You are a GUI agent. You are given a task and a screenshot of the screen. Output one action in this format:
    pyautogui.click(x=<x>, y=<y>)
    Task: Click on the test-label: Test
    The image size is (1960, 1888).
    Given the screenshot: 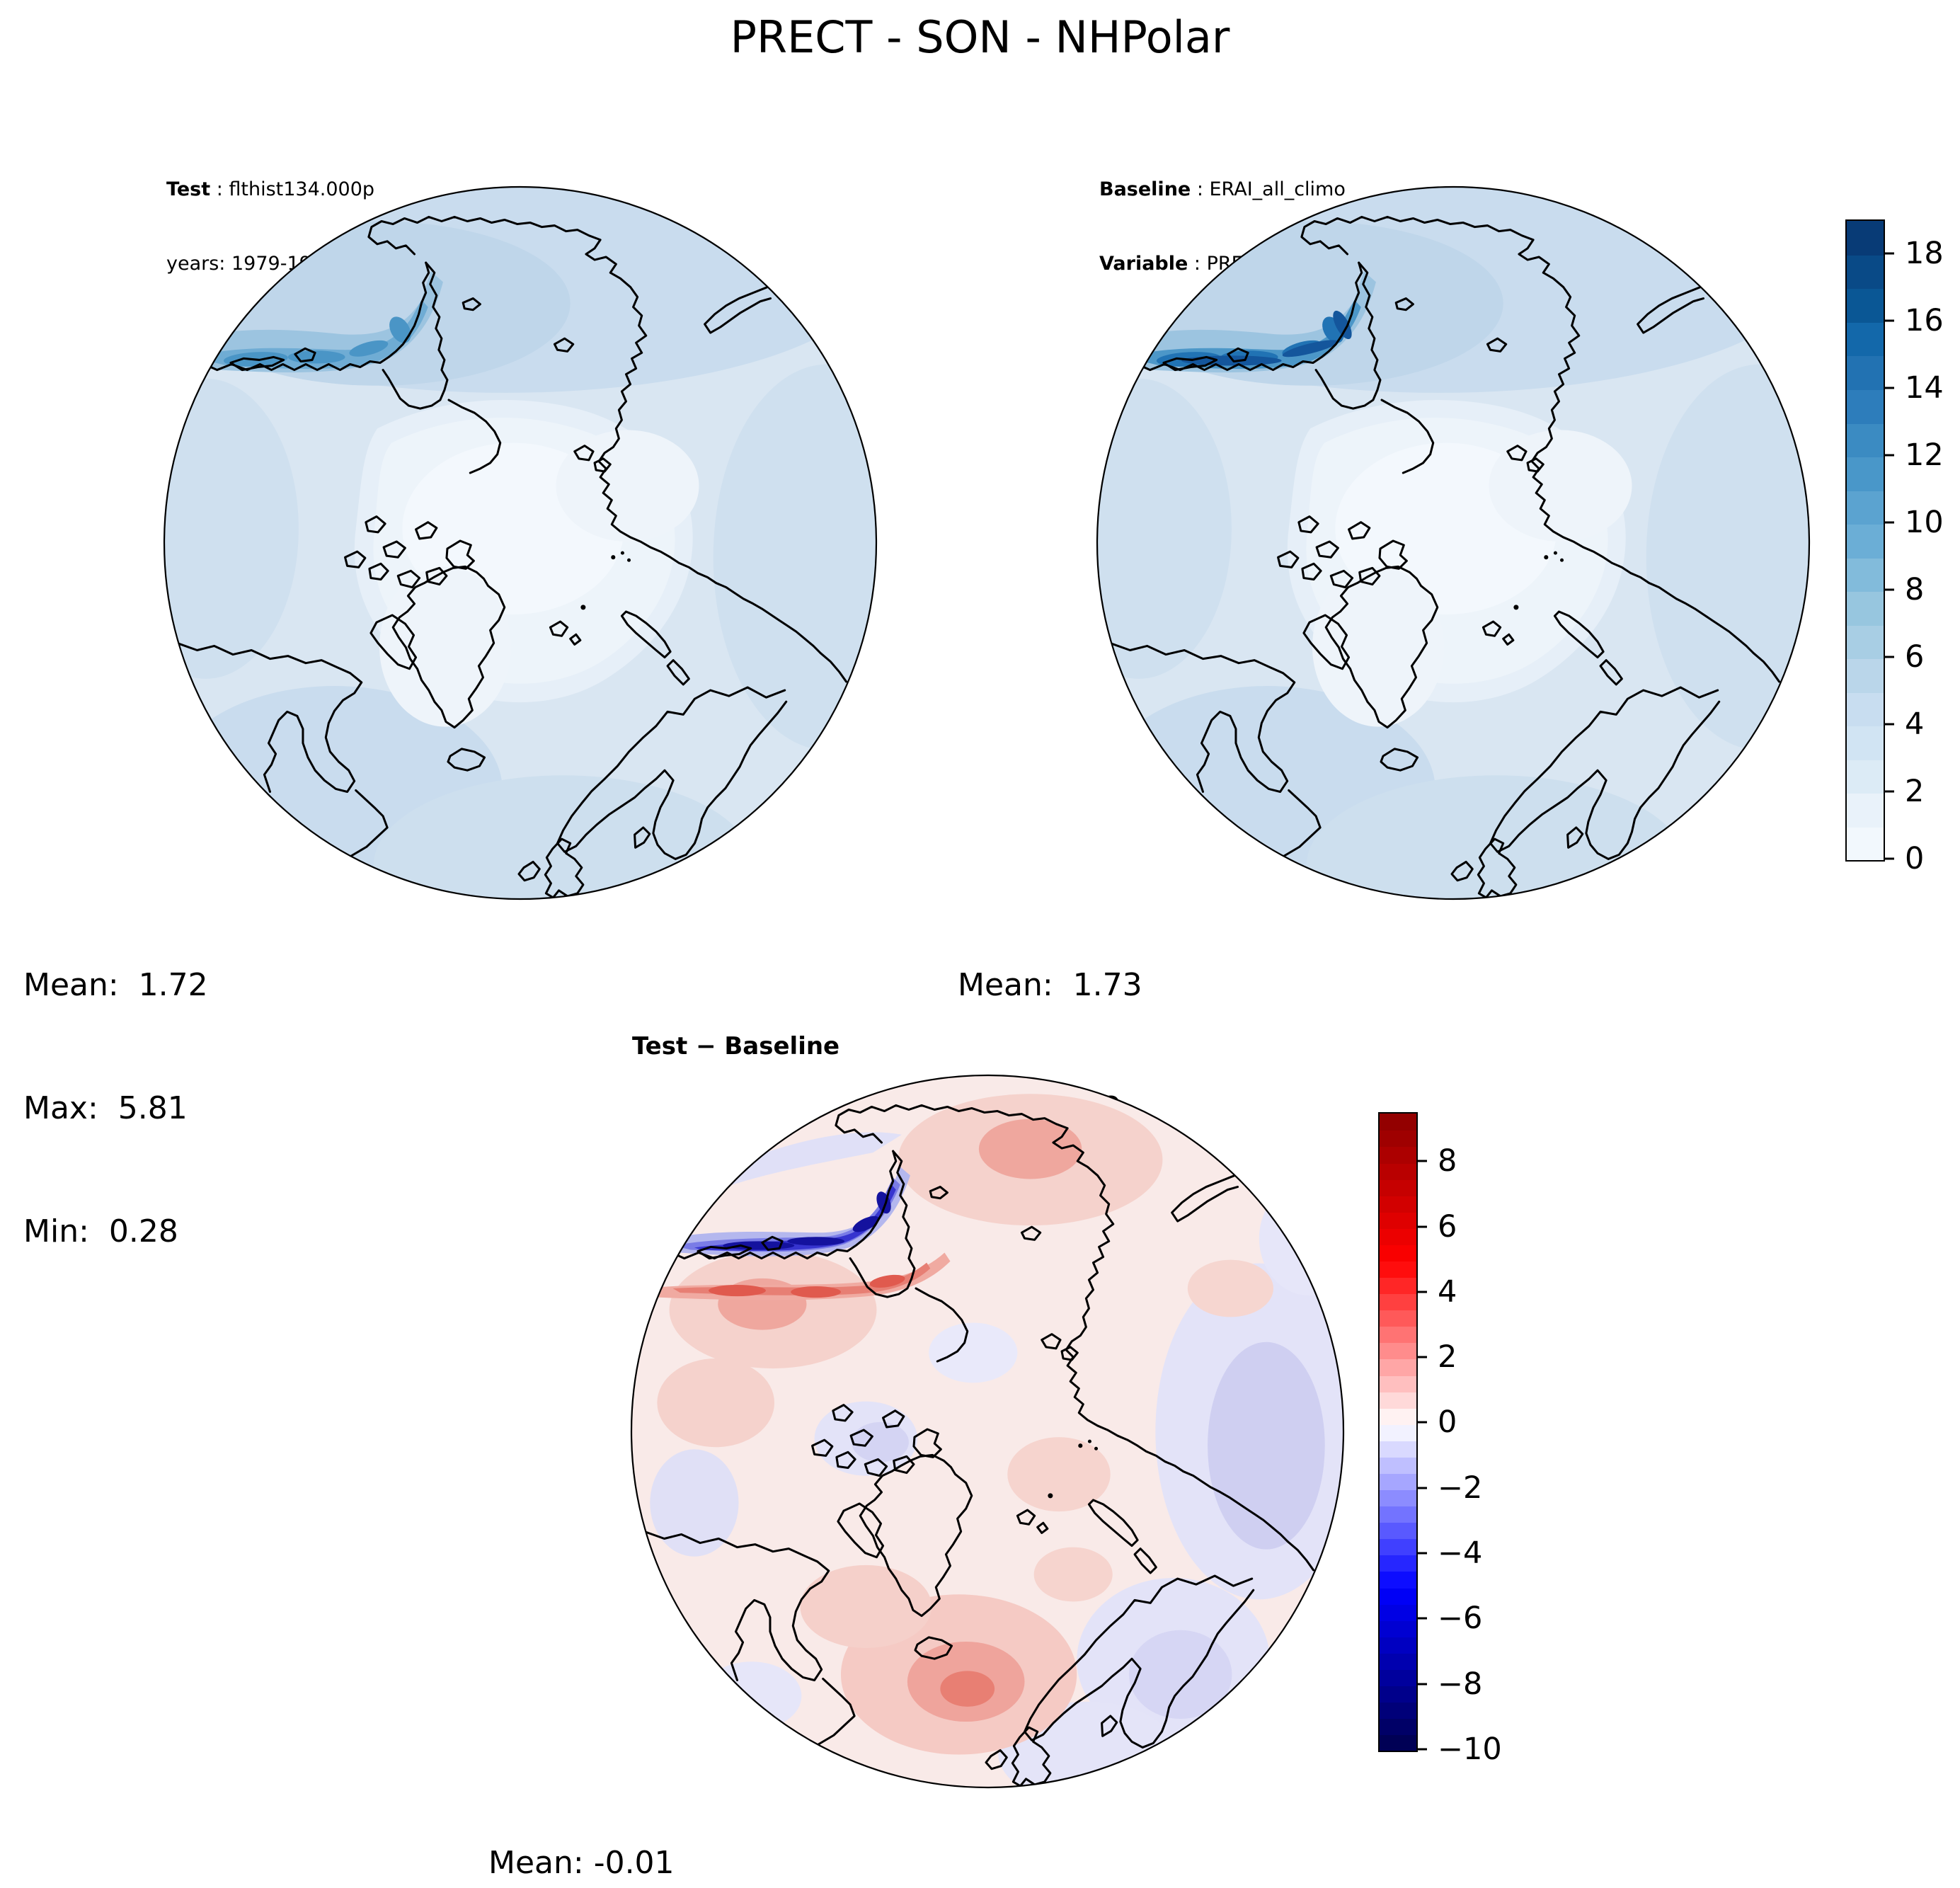 What is the action you would take?
    pyautogui.click(x=188, y=189)
    